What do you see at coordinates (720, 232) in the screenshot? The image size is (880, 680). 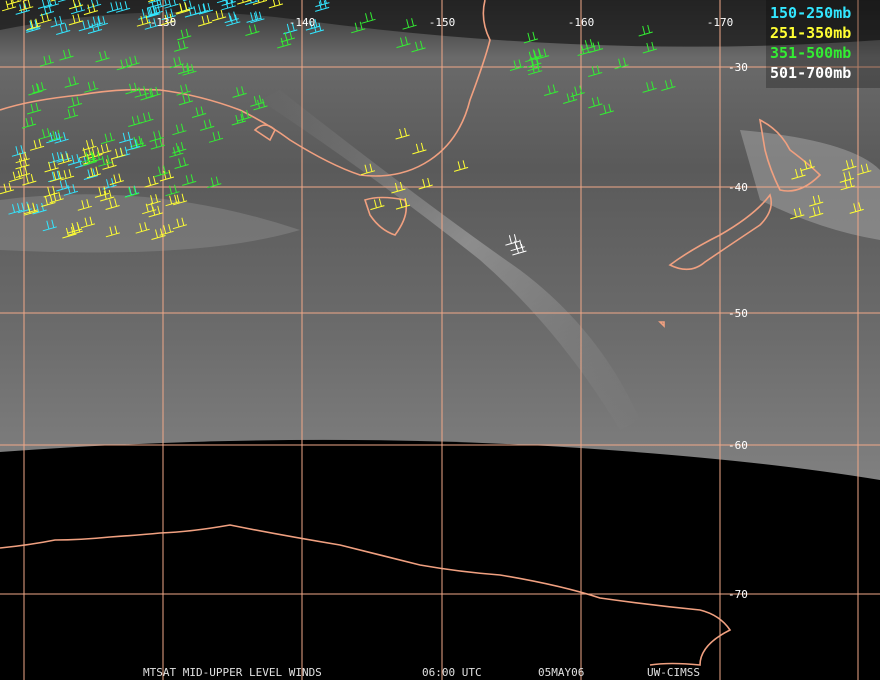 I see `nz-south-island` at bounding box center [720, 232].